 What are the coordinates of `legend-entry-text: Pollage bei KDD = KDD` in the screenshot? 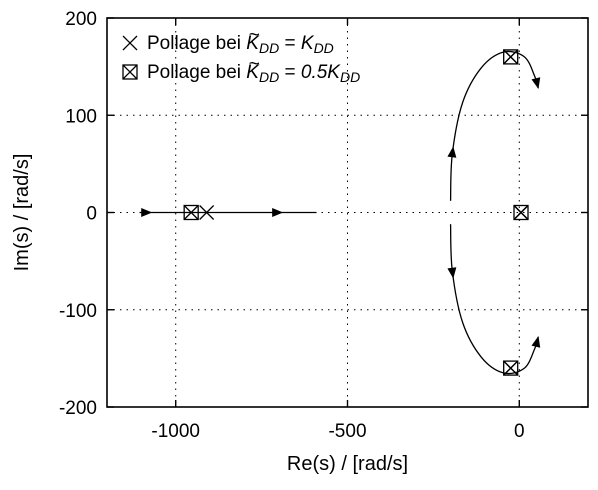 It's located at (240, 44).